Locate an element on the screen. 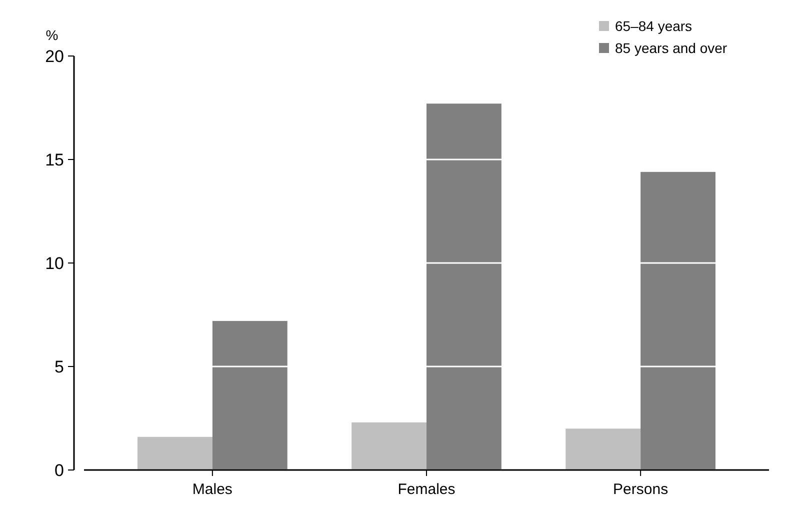 Image resolution: width=797 pixels, height=522 pixels. y-tick-label: 20 is located at coordinates (54, 56).